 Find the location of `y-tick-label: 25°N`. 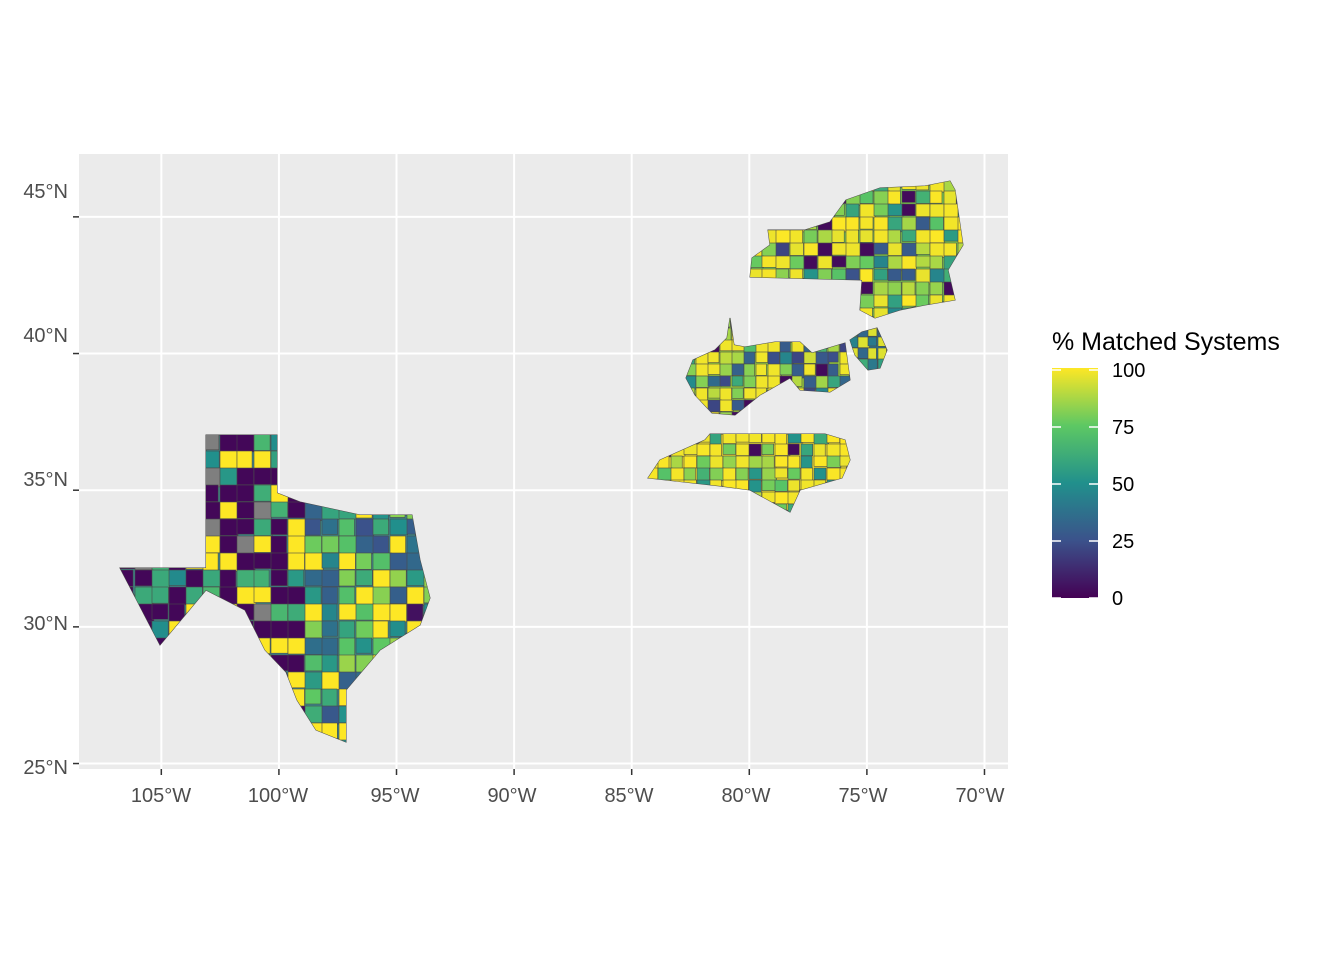

y-tick-label: 25°N is located at coordinates (45, 768).